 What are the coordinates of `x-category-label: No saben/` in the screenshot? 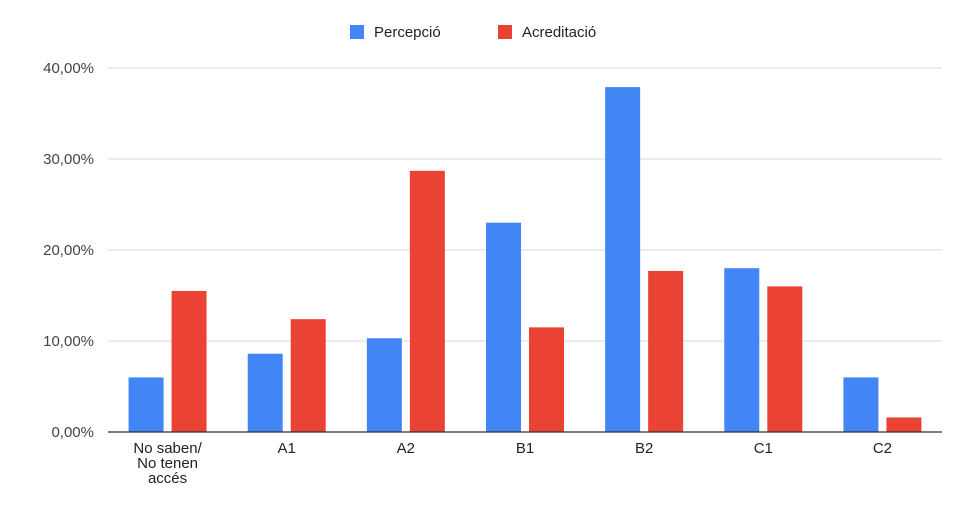 It's located at (167, 448).